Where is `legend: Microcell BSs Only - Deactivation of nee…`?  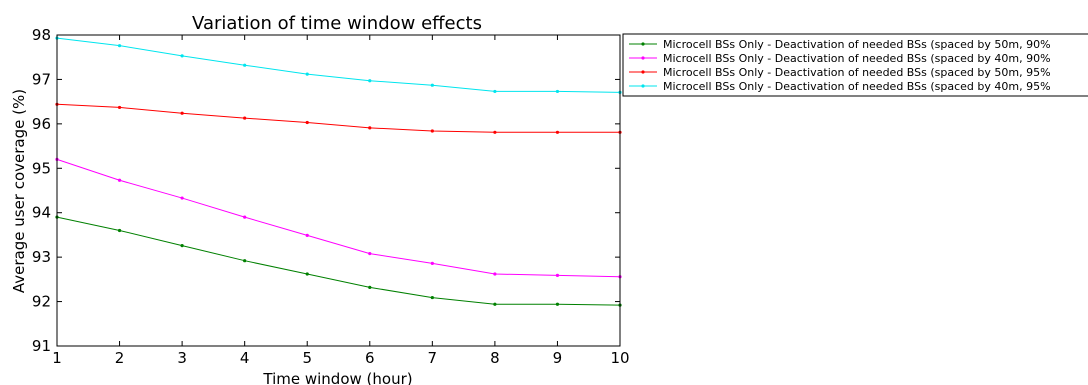 legend: Microcell BSs Only - Deactivation of nee… is located at coordinates (855, 65).